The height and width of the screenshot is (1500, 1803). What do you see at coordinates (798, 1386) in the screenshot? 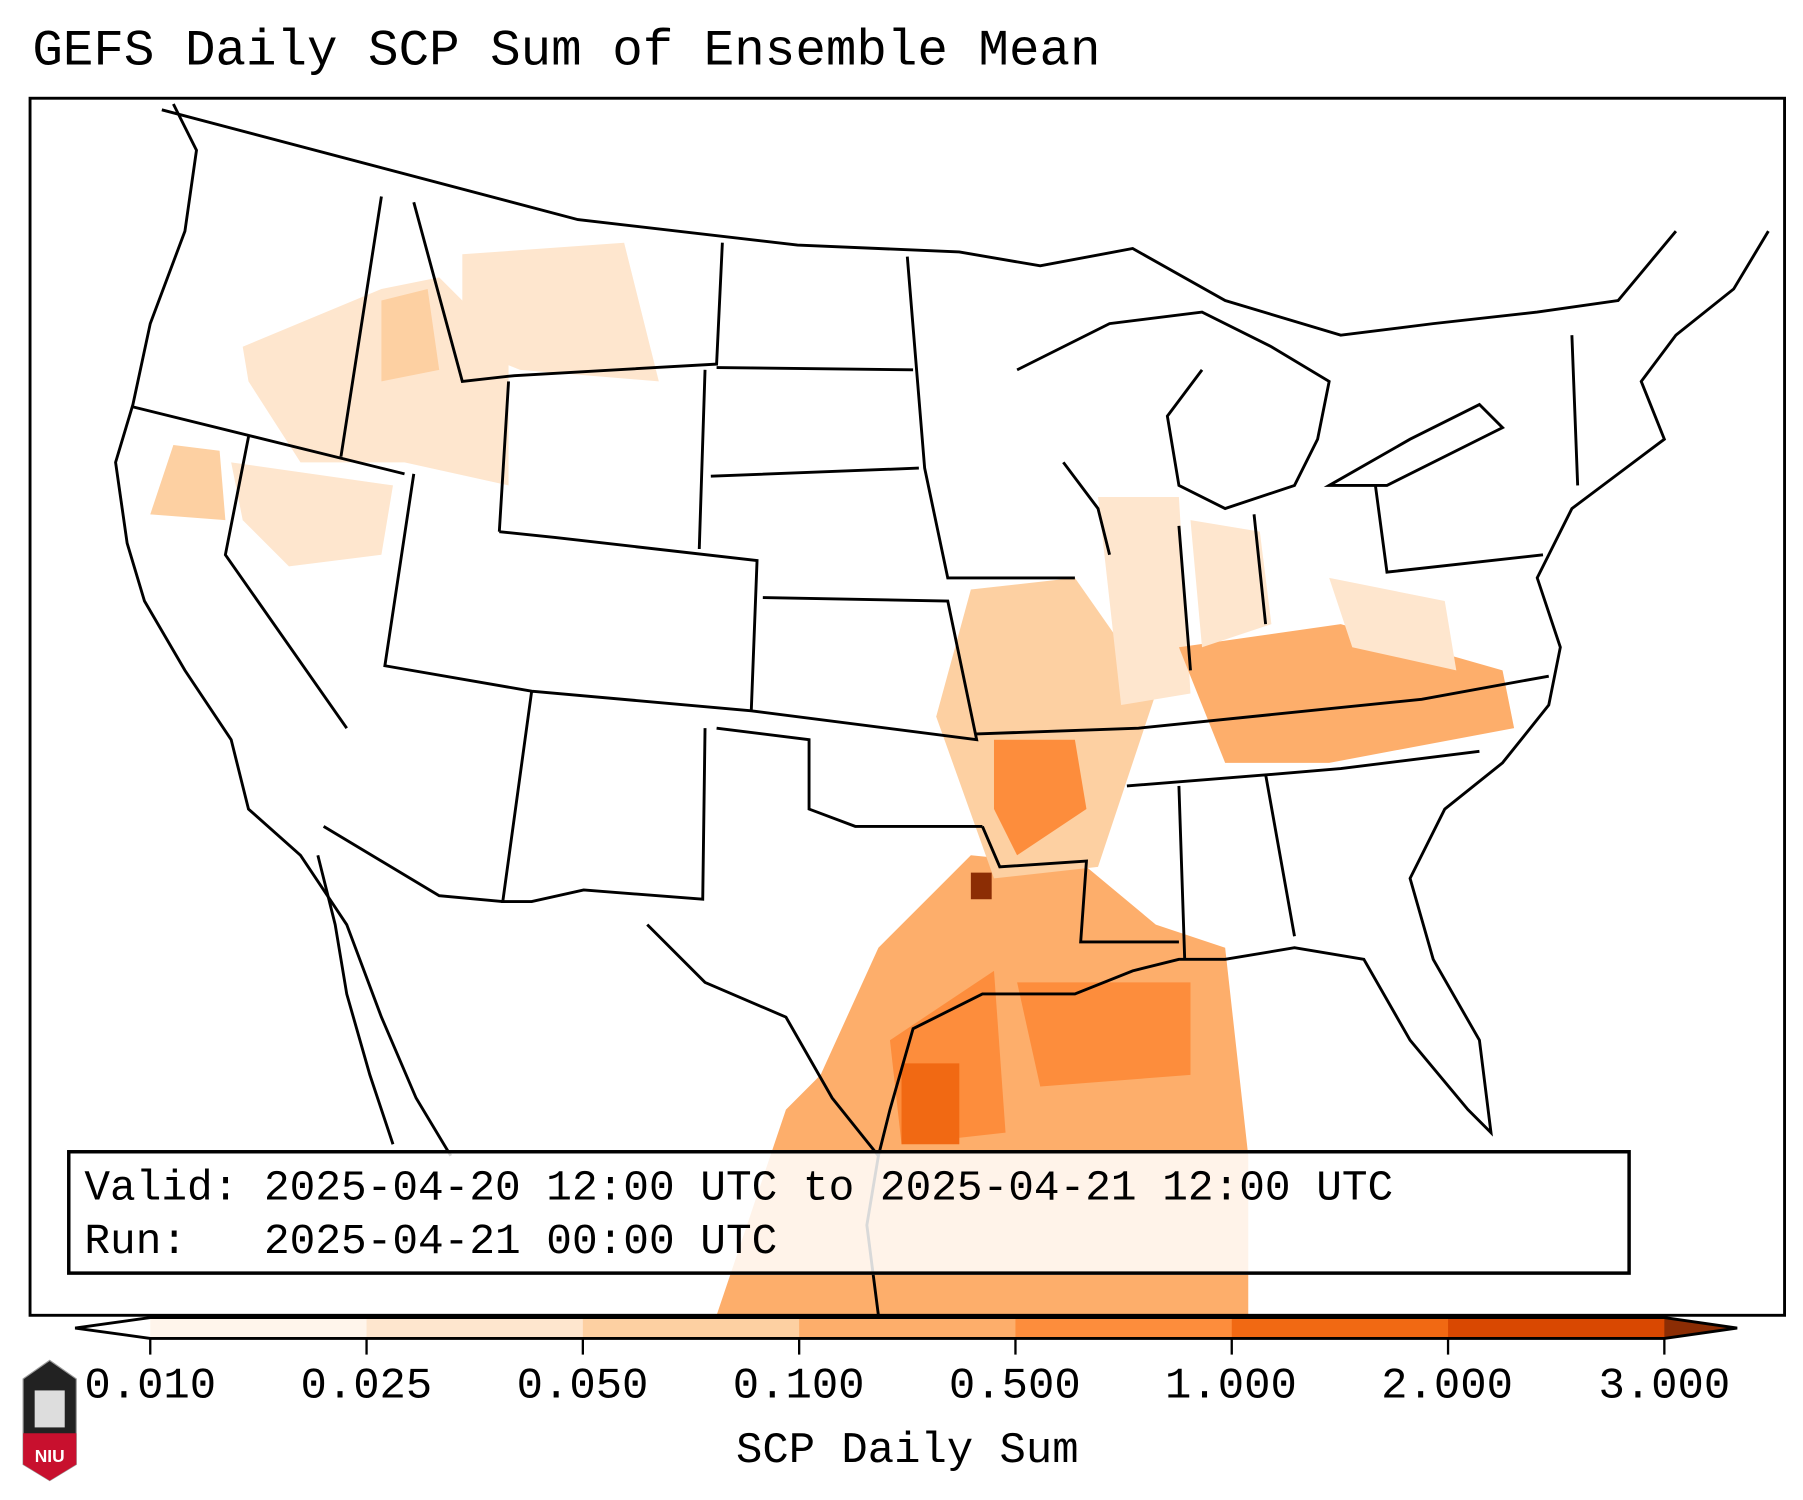
I see `colorbar-tick-label: 0.100` at bounding box center [798, 1386].